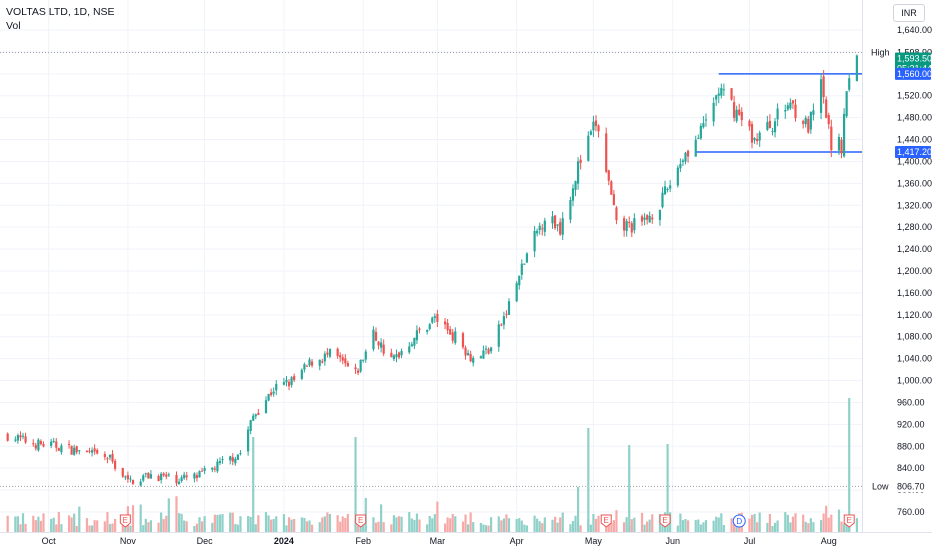 Image resolution: width=932 pixels, height=550 pixels. What do you see at coordinates (594, 541) in the screenshot?
I see `time-tick-label: May` at bounding box center [594, 541].